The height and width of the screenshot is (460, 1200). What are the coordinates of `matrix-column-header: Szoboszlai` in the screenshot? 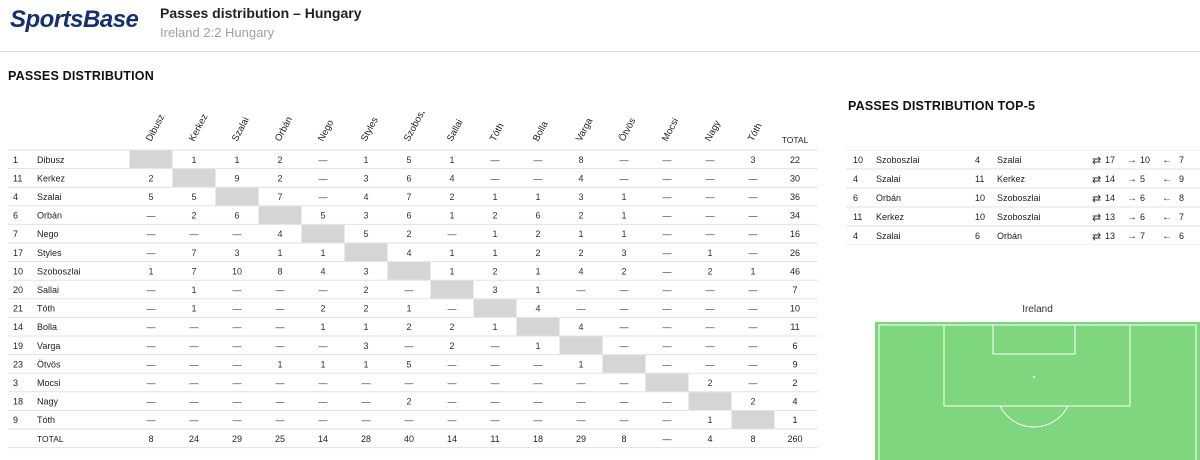 It's located at (417, 127).